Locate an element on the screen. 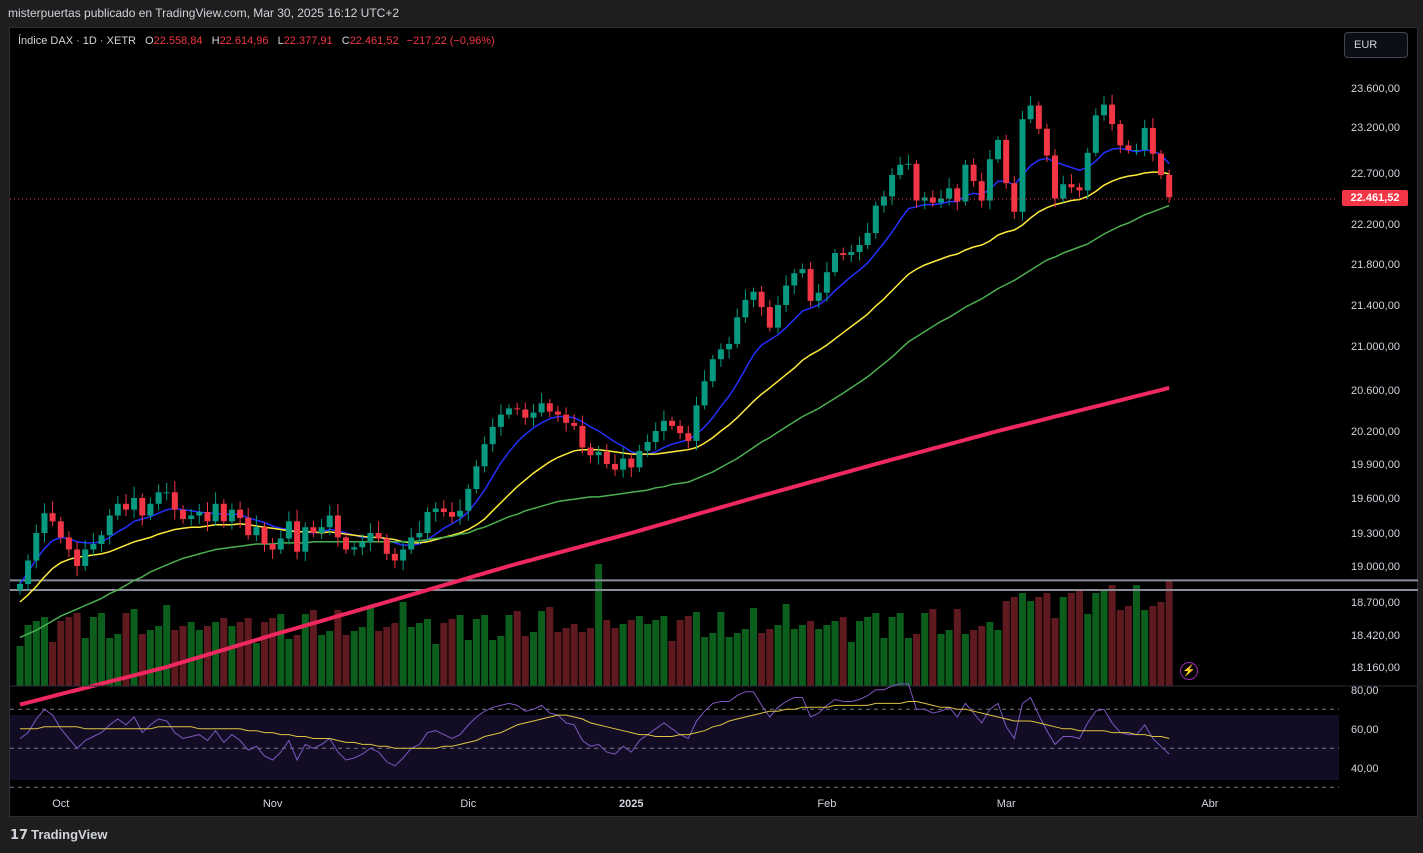  rsi-line is located at coordinates (594, 725).